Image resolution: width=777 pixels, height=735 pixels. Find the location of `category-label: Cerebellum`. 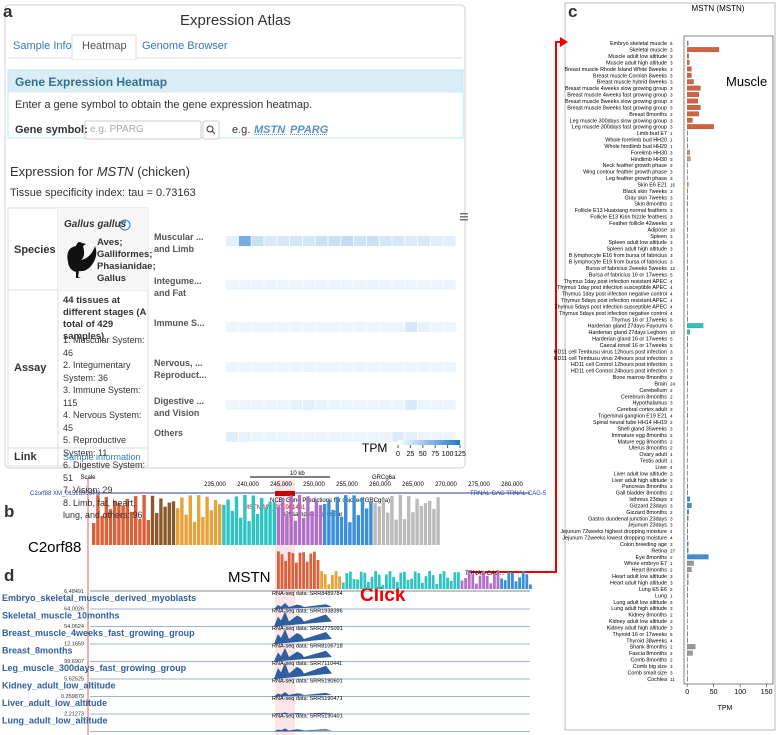

category-label: Cerebellum is located at coordinates (653, 391).